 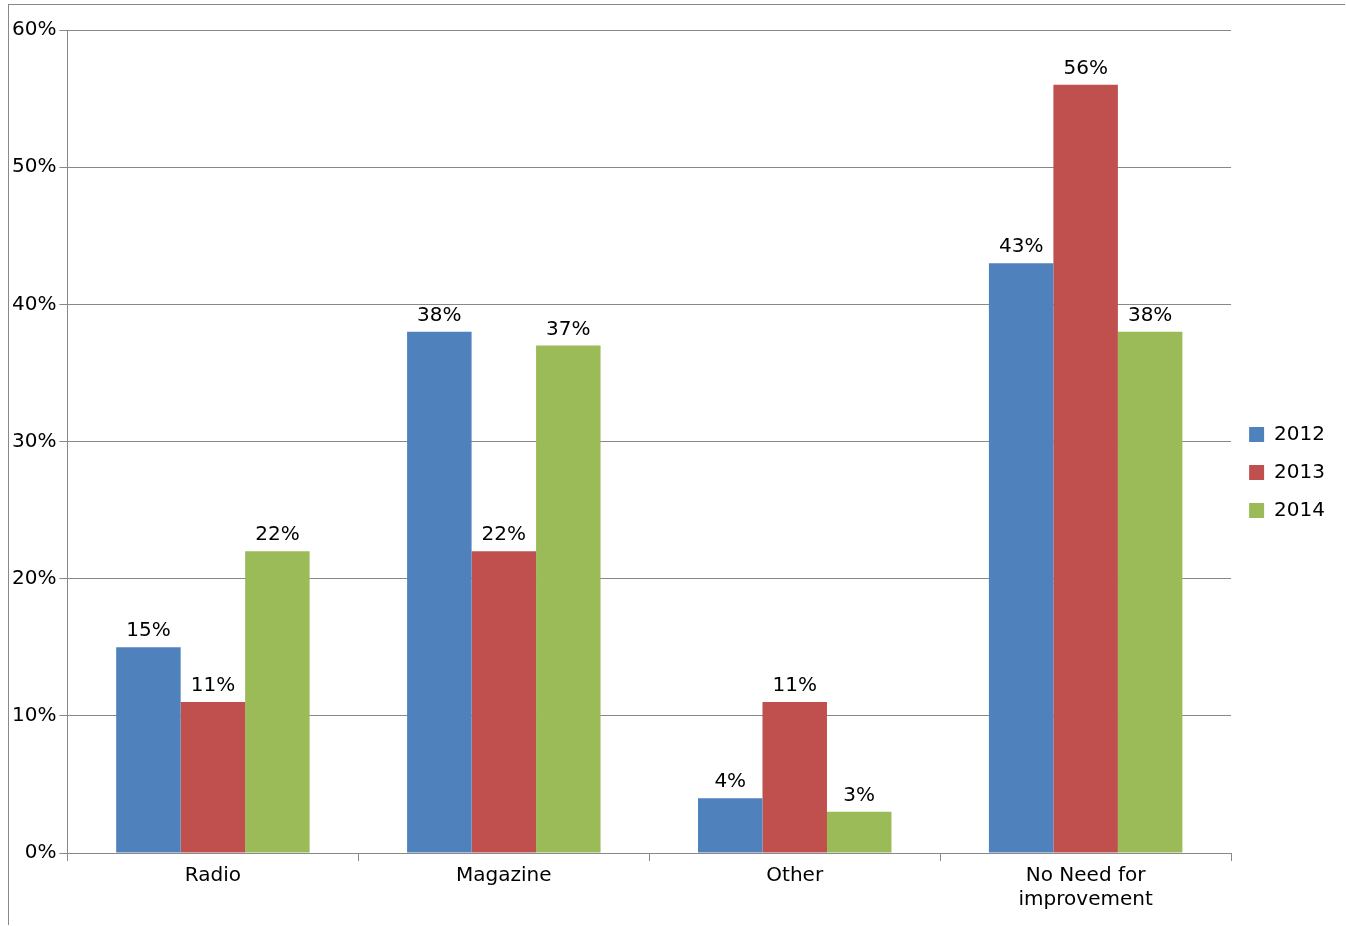 What do you see at coordinates (1300, 508) in the screenshot?
I see `legend-label: 2014` at bounding box center [1300, 508].